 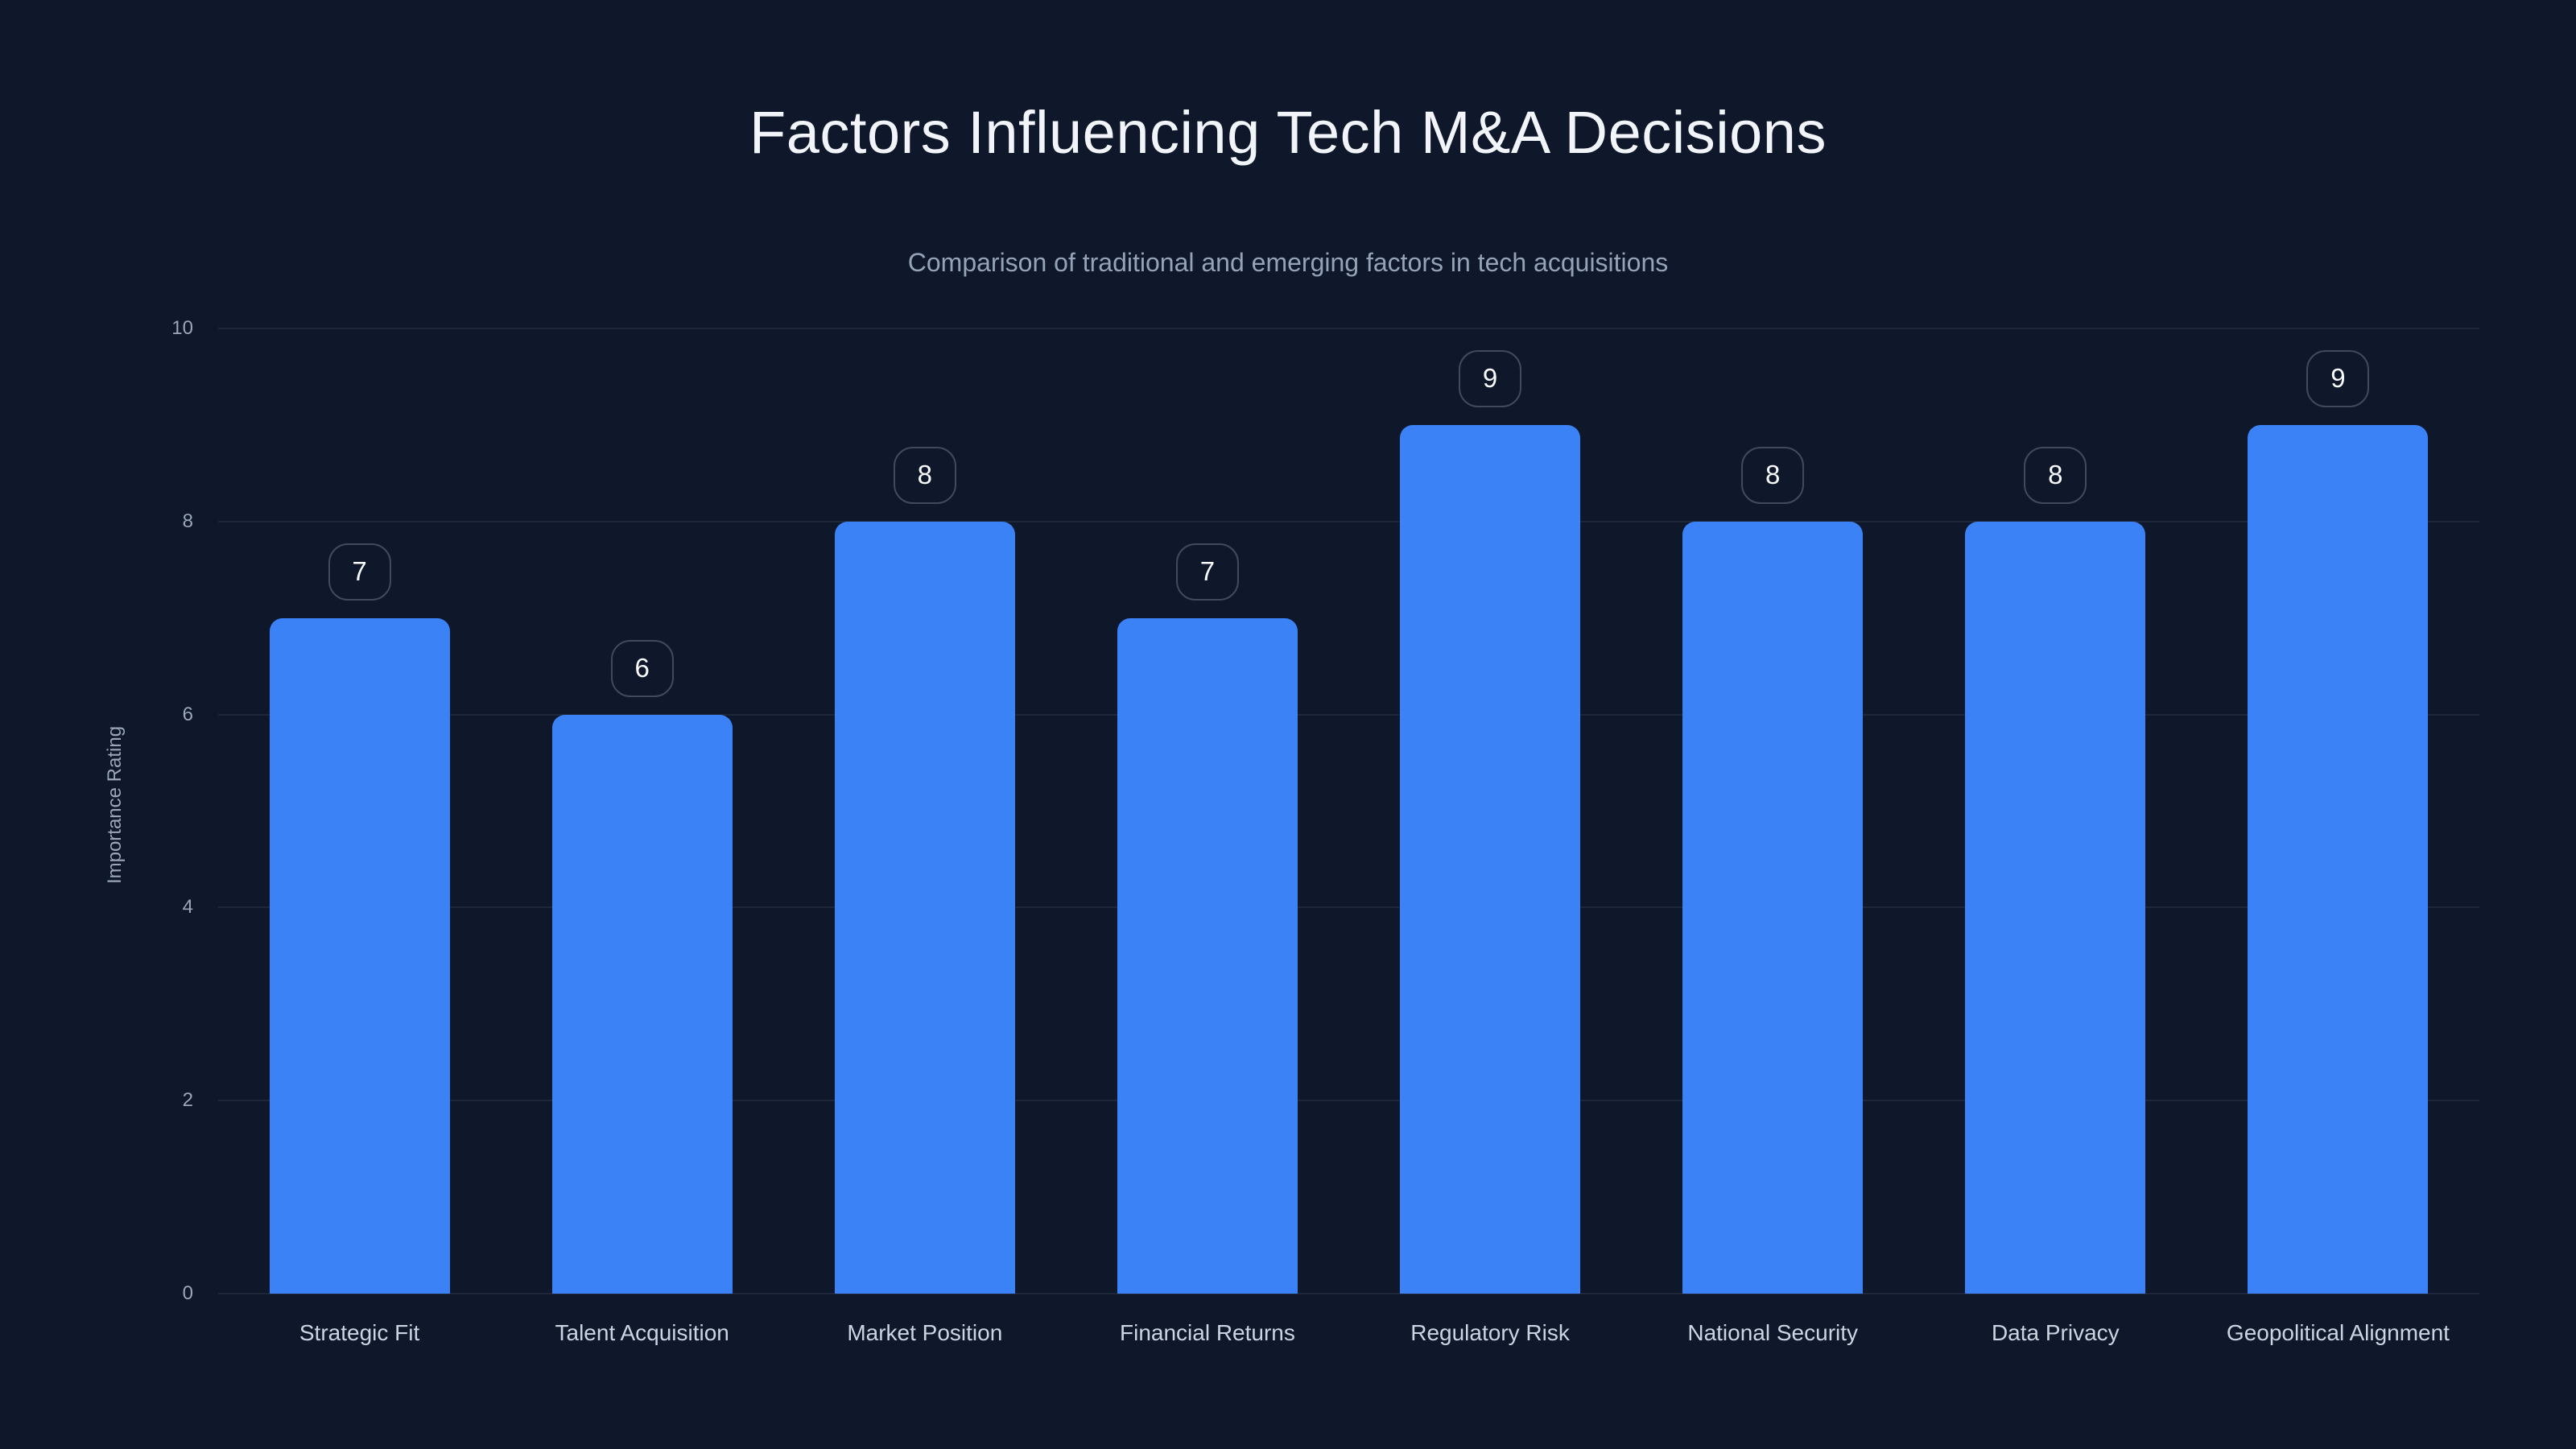 What do you see at coordinates (642, 1332) in the screenshot?
I see `x-axis-label-talent-acquisition: Talent Acquisition` at bounding box center [642, 1332].